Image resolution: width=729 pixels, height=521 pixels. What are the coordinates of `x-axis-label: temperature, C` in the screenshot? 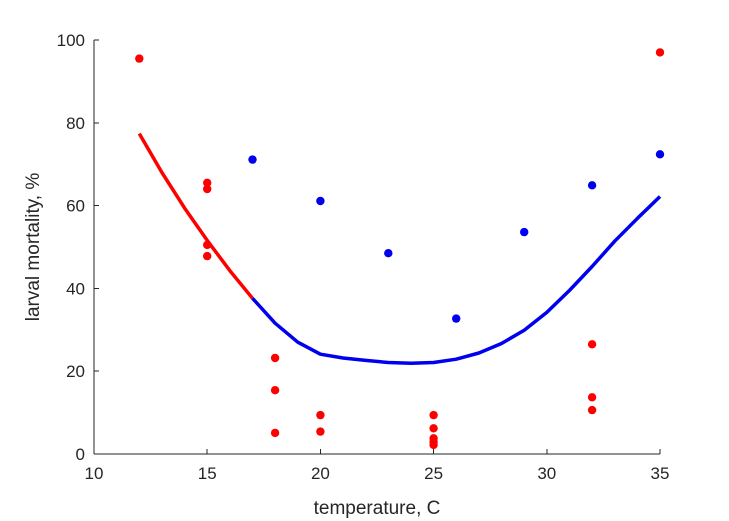 It's located at (377, 508).